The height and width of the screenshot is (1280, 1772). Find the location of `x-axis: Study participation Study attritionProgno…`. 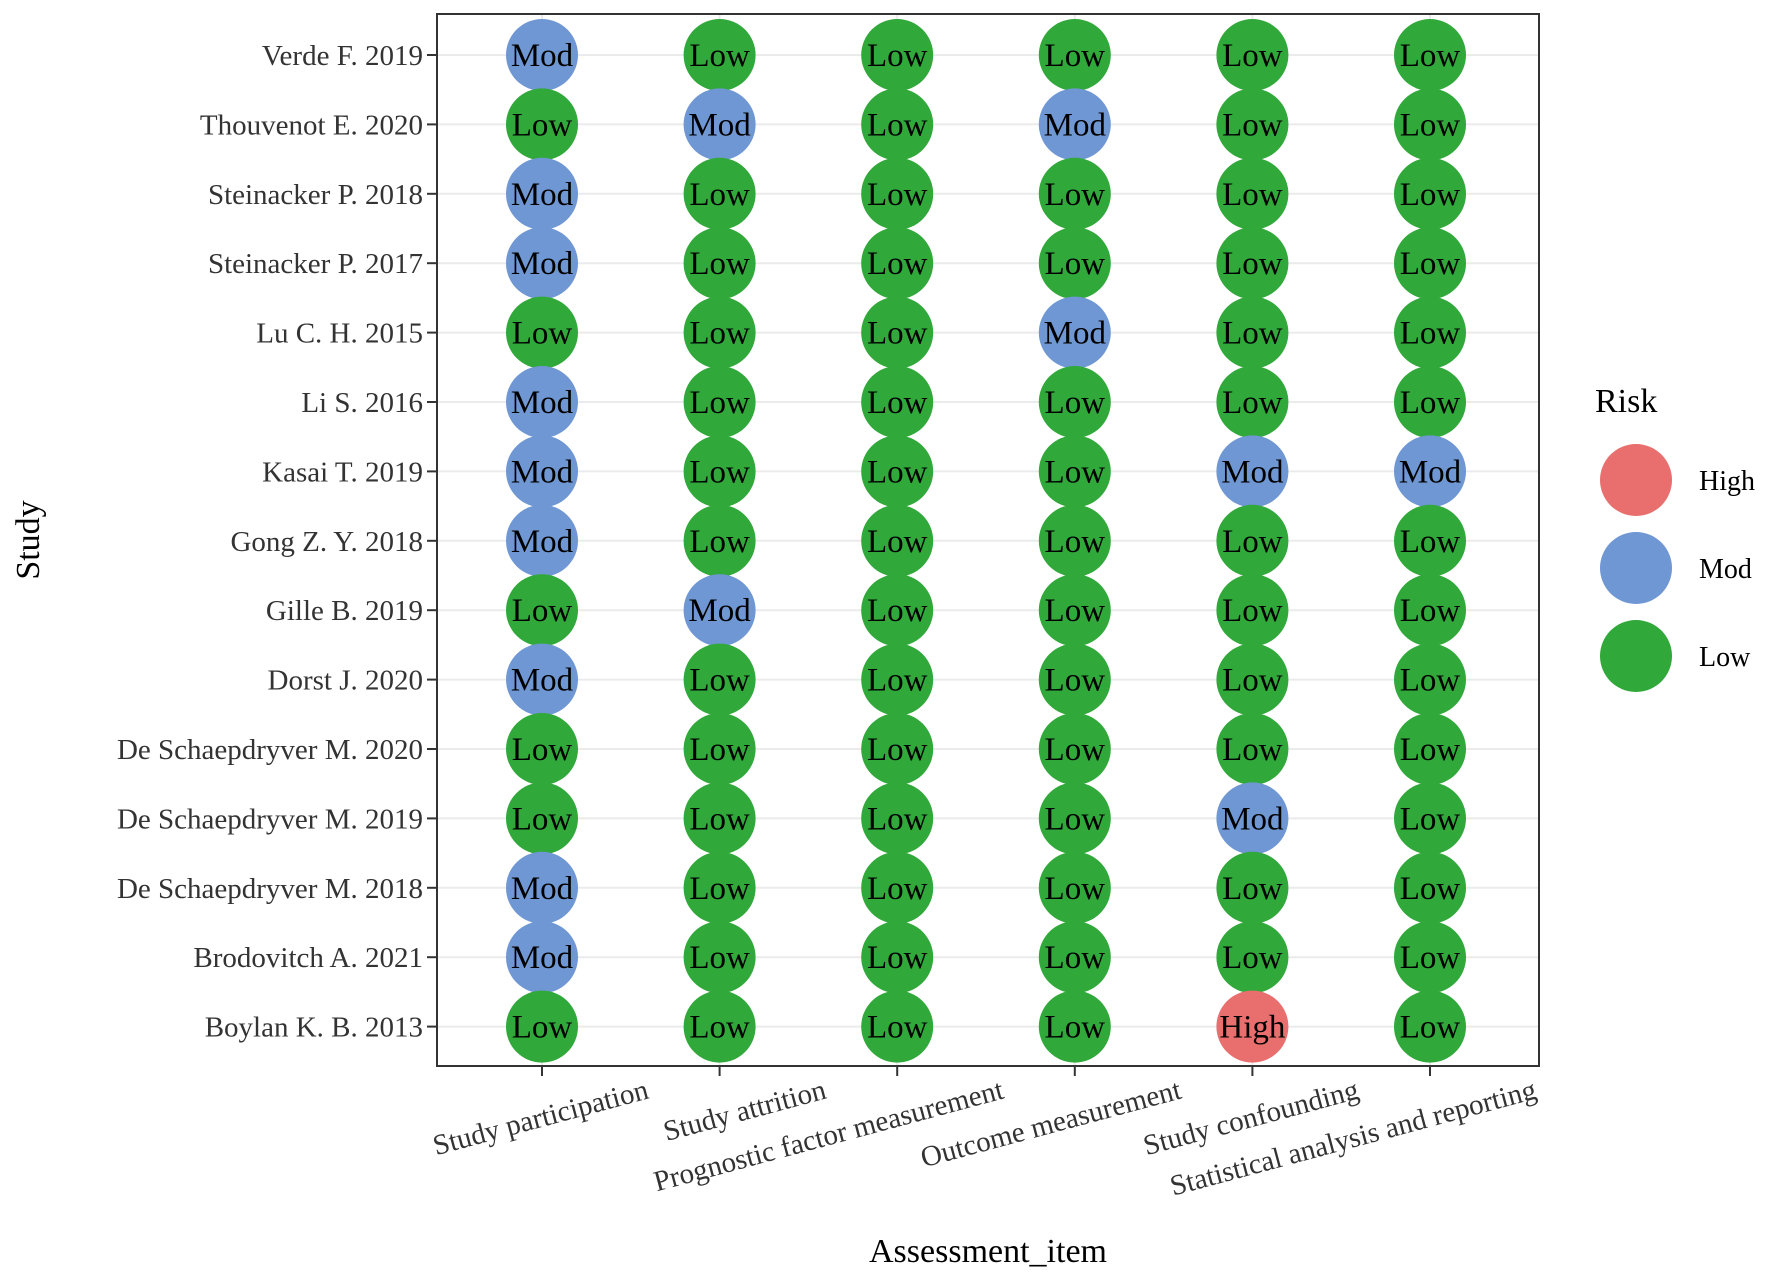

x-axis: Study participation Study attritionProgno… is located at coordinates (985, 1134).